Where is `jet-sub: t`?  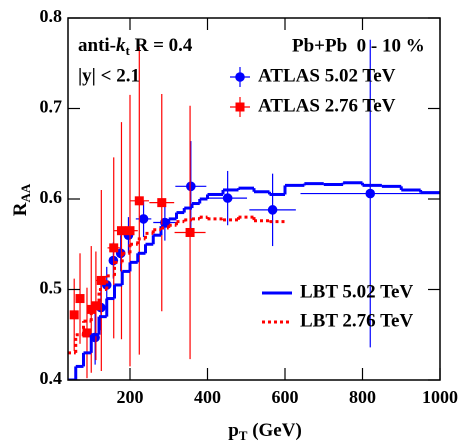 jet-sub: t is located at coordinates (128, 50).